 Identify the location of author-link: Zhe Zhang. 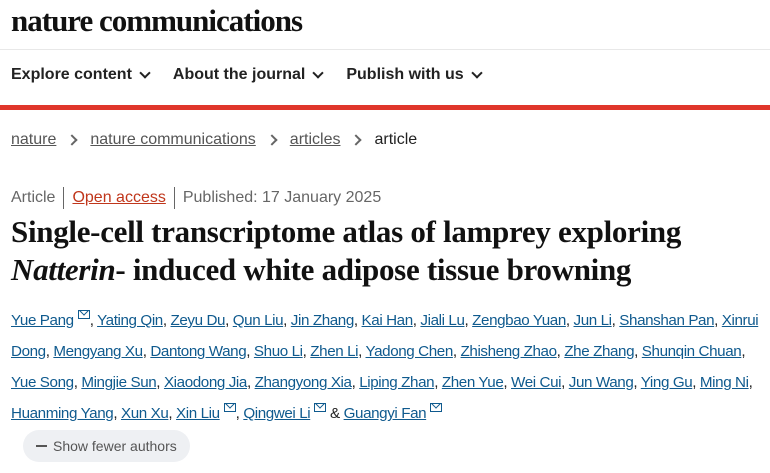
(599, 351).